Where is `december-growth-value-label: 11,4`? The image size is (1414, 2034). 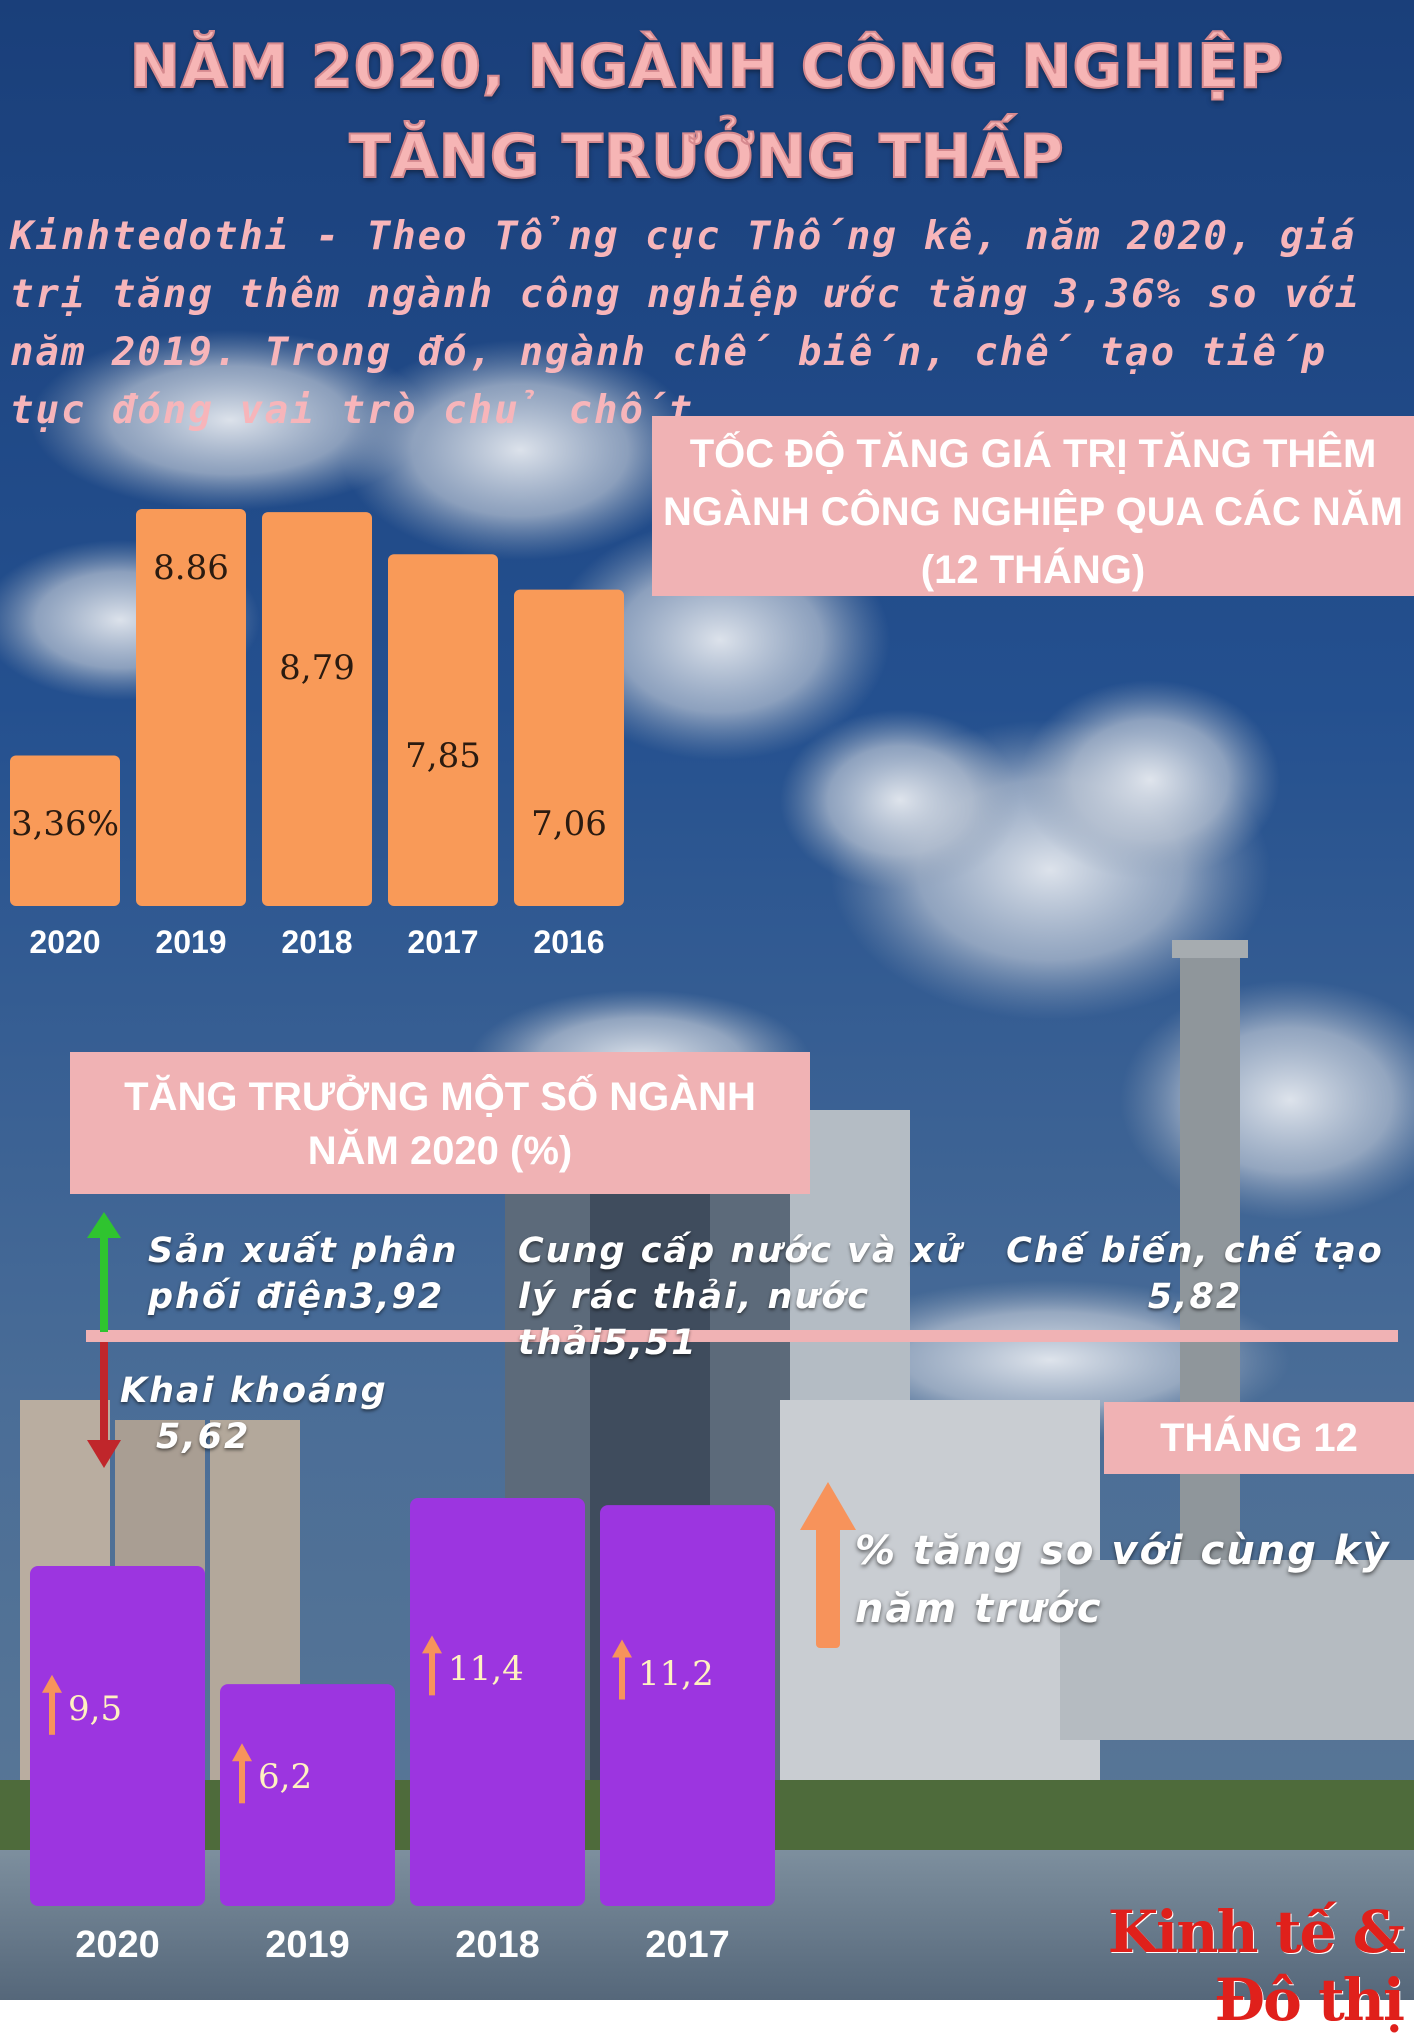
december-growth-value-label: 11,4 is located at coordinates (486, 1669).